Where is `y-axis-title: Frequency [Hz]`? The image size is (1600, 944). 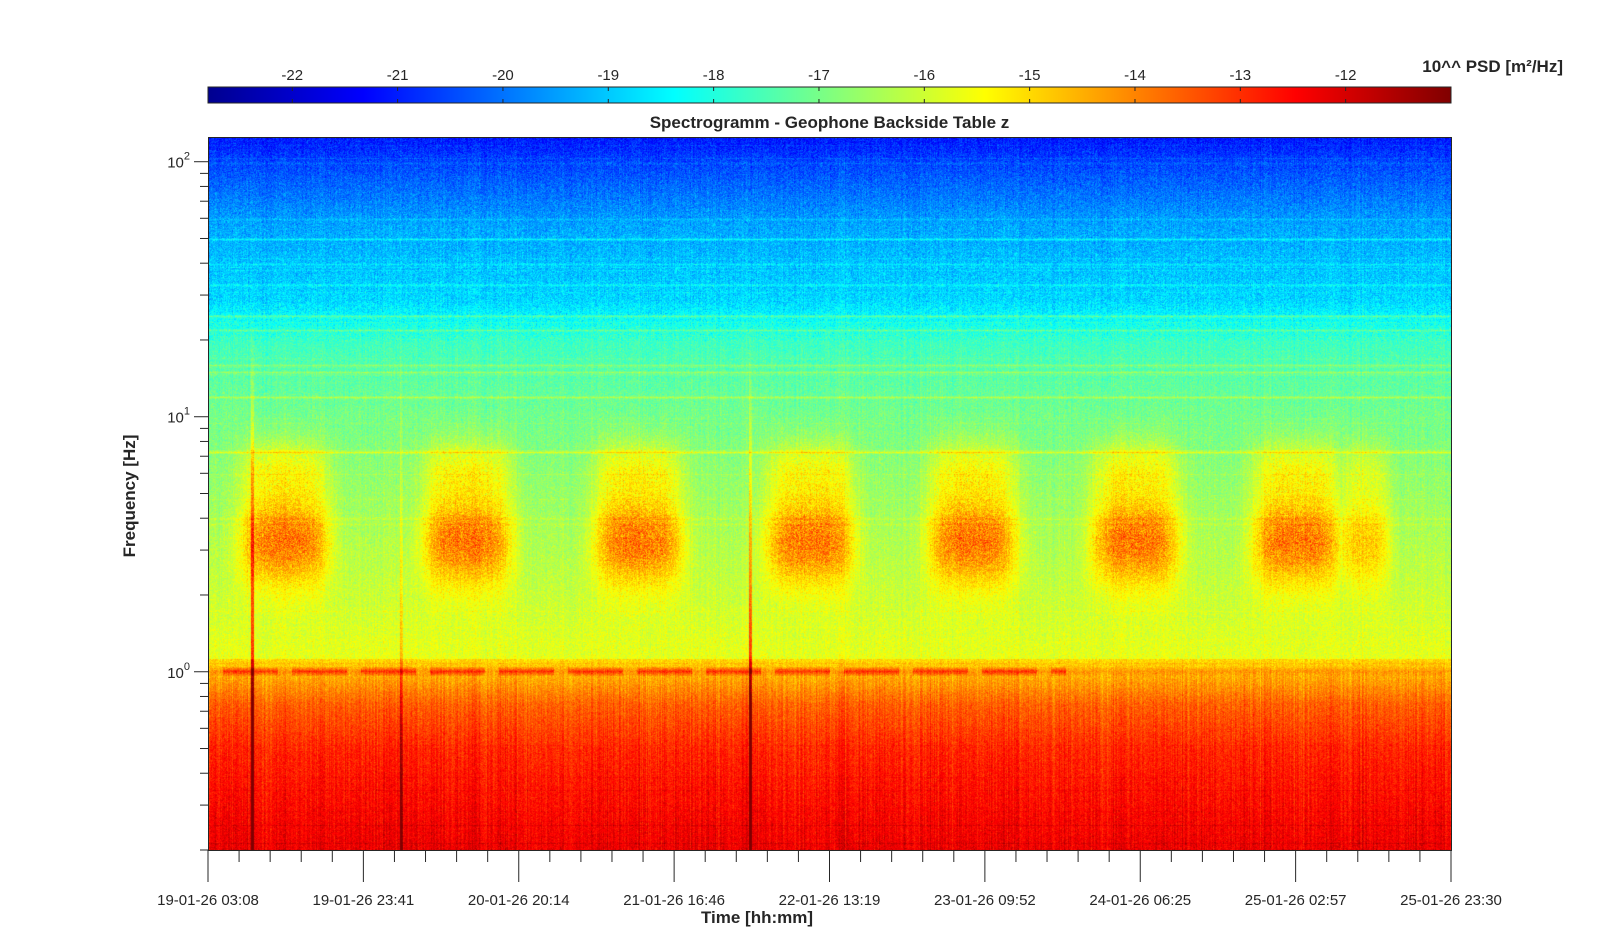
y-axis-title: Frequency [Hz] is located at coordinates (129, 496).